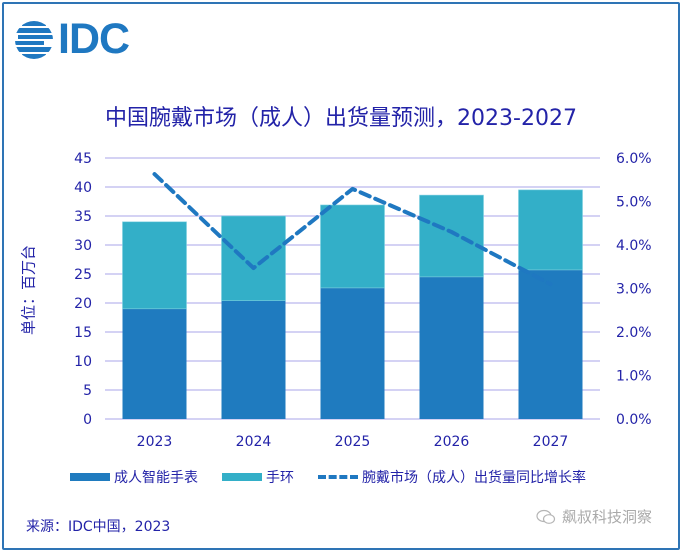 This screenshot has width=682, height=551. Describe the element at coordinates (90, 477) in the screenshot. I see `legend-swatch-smartwatch` at that location.